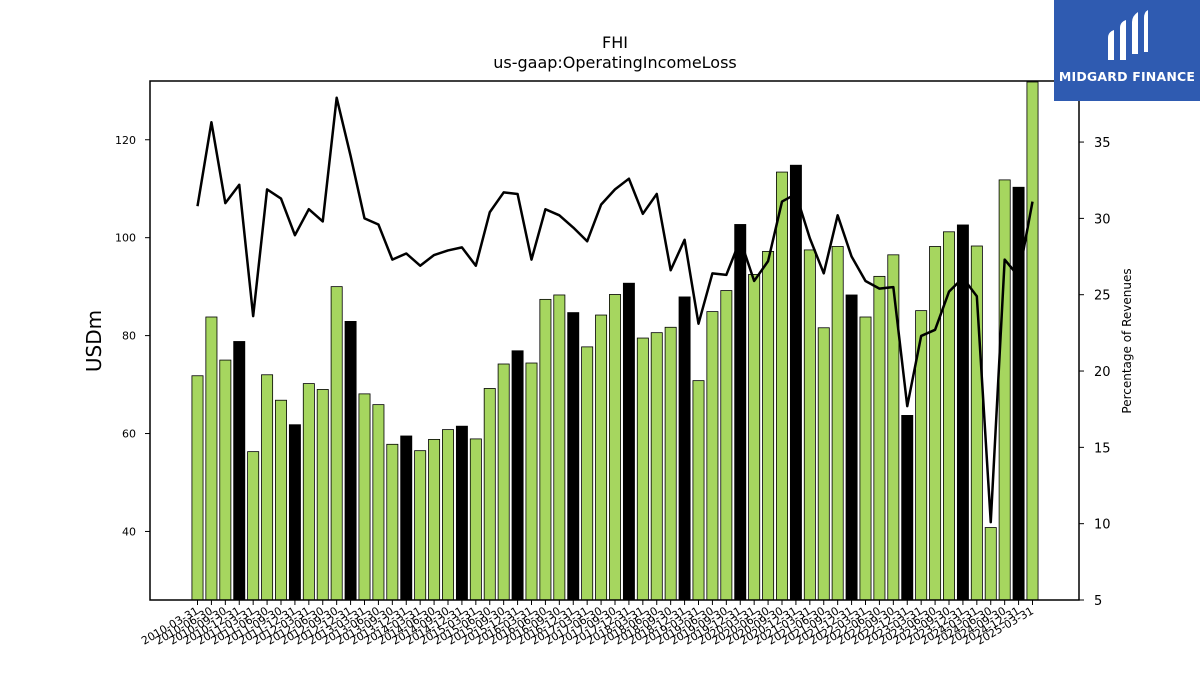 The height and width of the screenshot is (675, 1200). What do you see at coordinates (1102, 219) in the screenshot?
I see `y2-tick-label: 30` at bounding box center [1102, 219].